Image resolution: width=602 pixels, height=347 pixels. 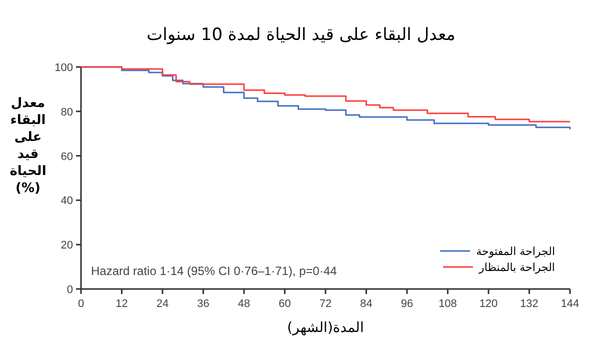 I want to click on x-tick-label: 144, so click(x=570, y=304).